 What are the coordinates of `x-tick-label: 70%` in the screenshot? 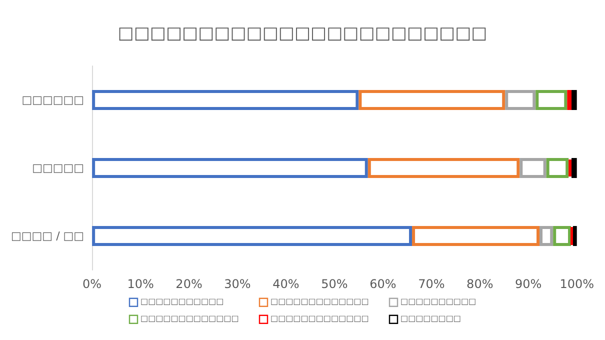 It's located at (431, 284).